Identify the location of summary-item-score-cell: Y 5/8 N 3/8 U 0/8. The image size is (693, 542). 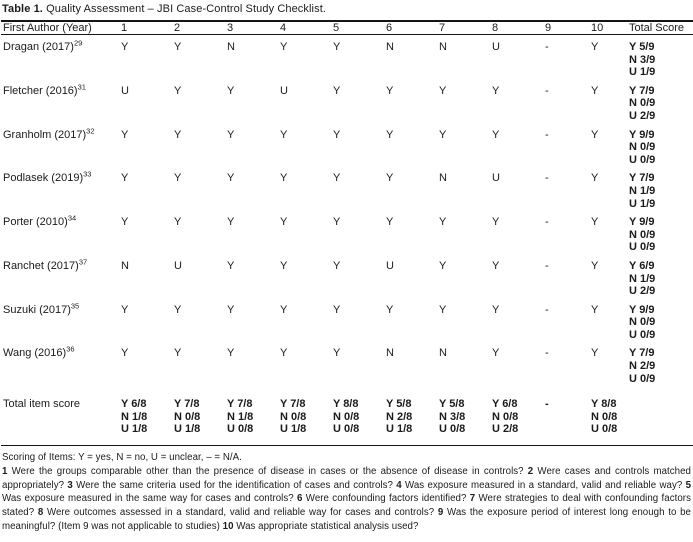
(465, 416).